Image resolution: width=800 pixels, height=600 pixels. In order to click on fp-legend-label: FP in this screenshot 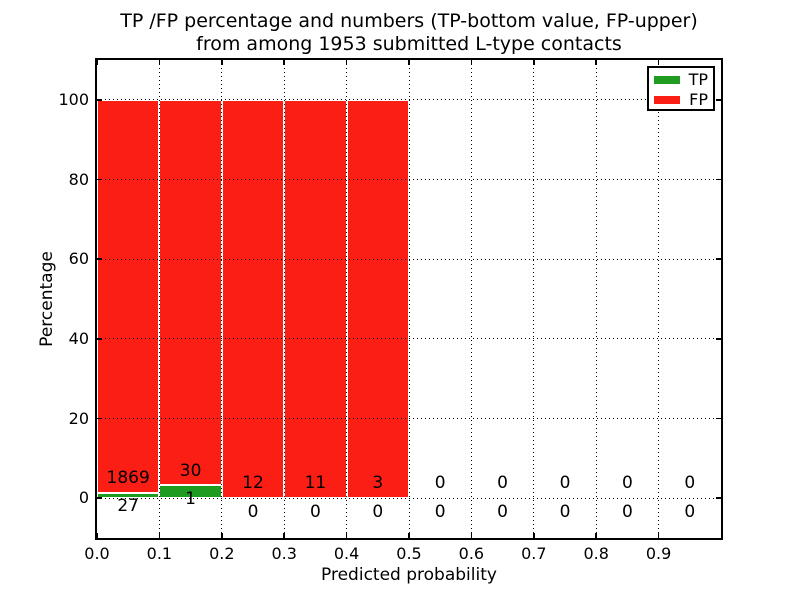, I will do `click(698, 99)`.